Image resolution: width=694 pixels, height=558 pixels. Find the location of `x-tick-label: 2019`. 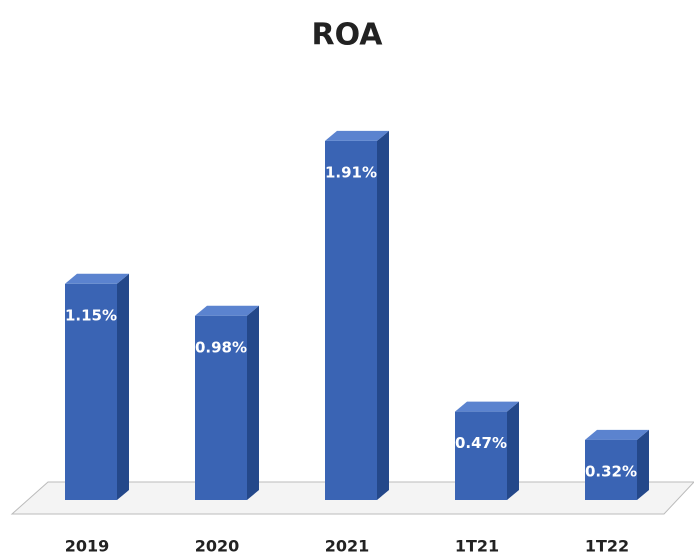

x-tick-label: 2019 is located at coordinates (87, 546).